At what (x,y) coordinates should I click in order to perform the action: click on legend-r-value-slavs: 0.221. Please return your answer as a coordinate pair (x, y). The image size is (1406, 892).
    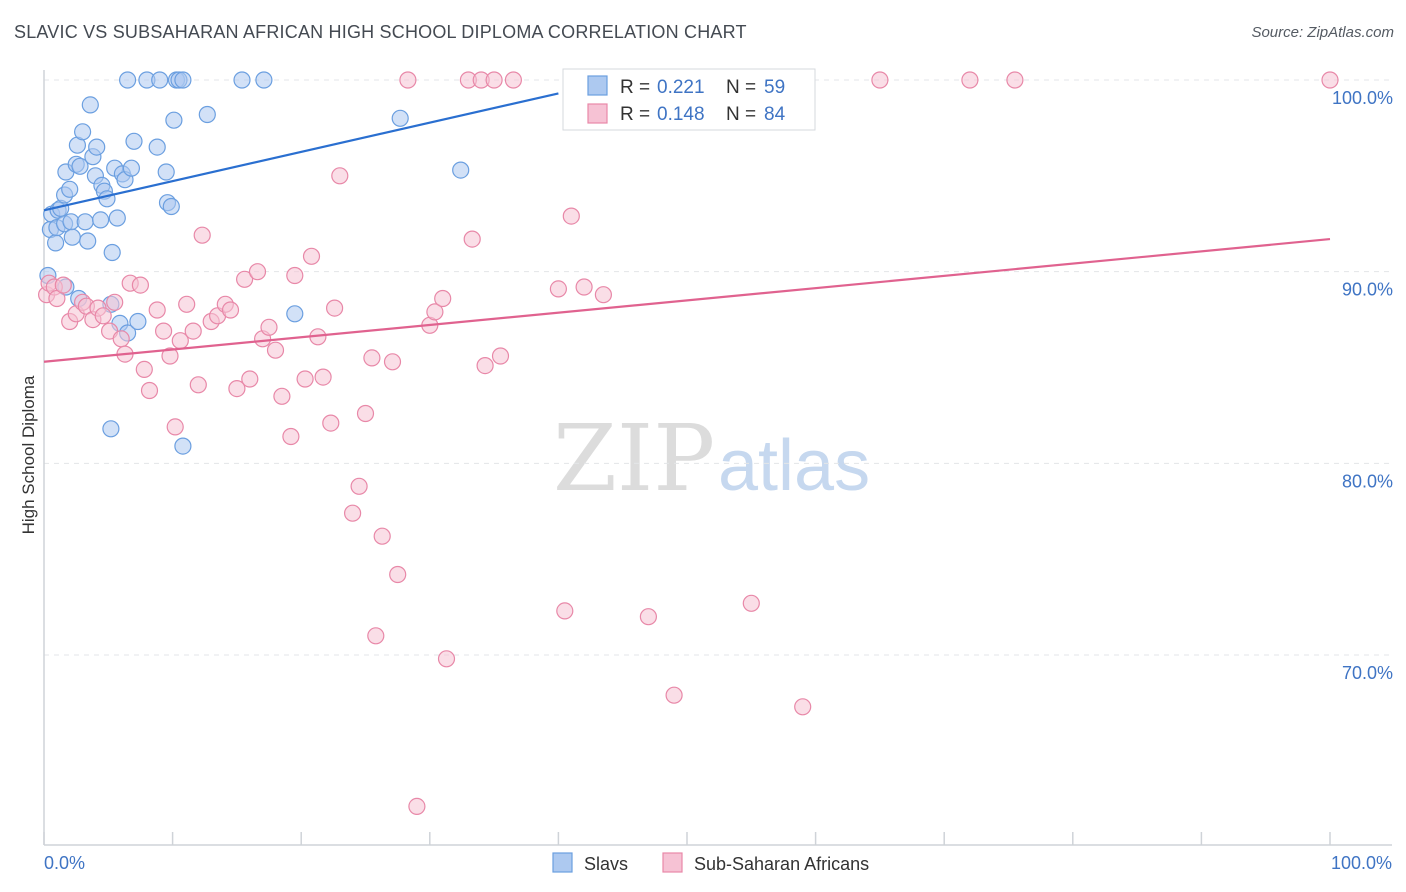
    Looking at the image, I should click on (681, 87).